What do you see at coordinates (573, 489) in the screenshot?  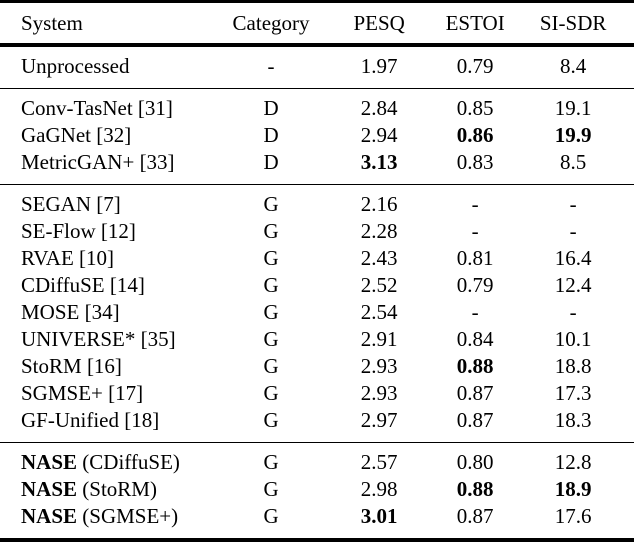 I see `sisdr-cell: 18.9` at bounding box center [573, 489].